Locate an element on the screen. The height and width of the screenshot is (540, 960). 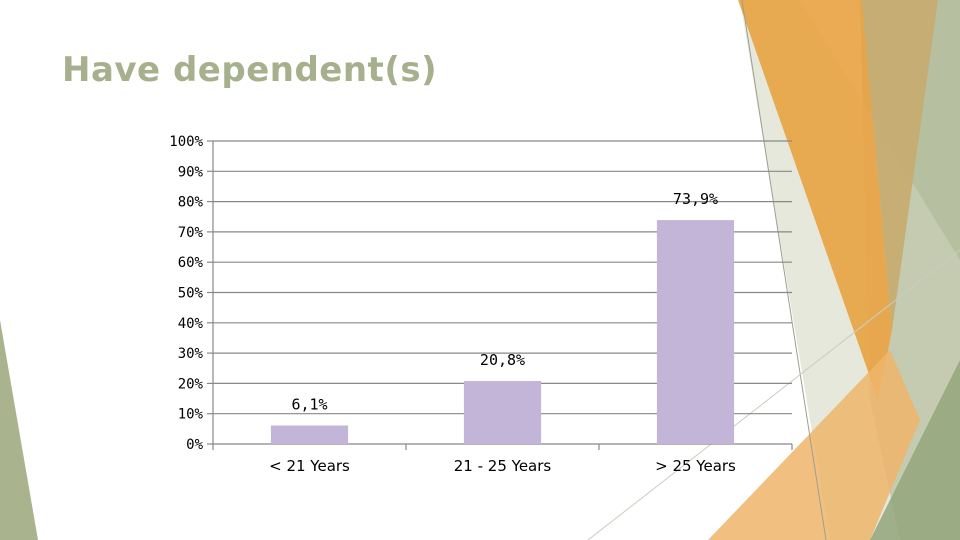
data-label: 20,8% is located at coordinates (502, 360).